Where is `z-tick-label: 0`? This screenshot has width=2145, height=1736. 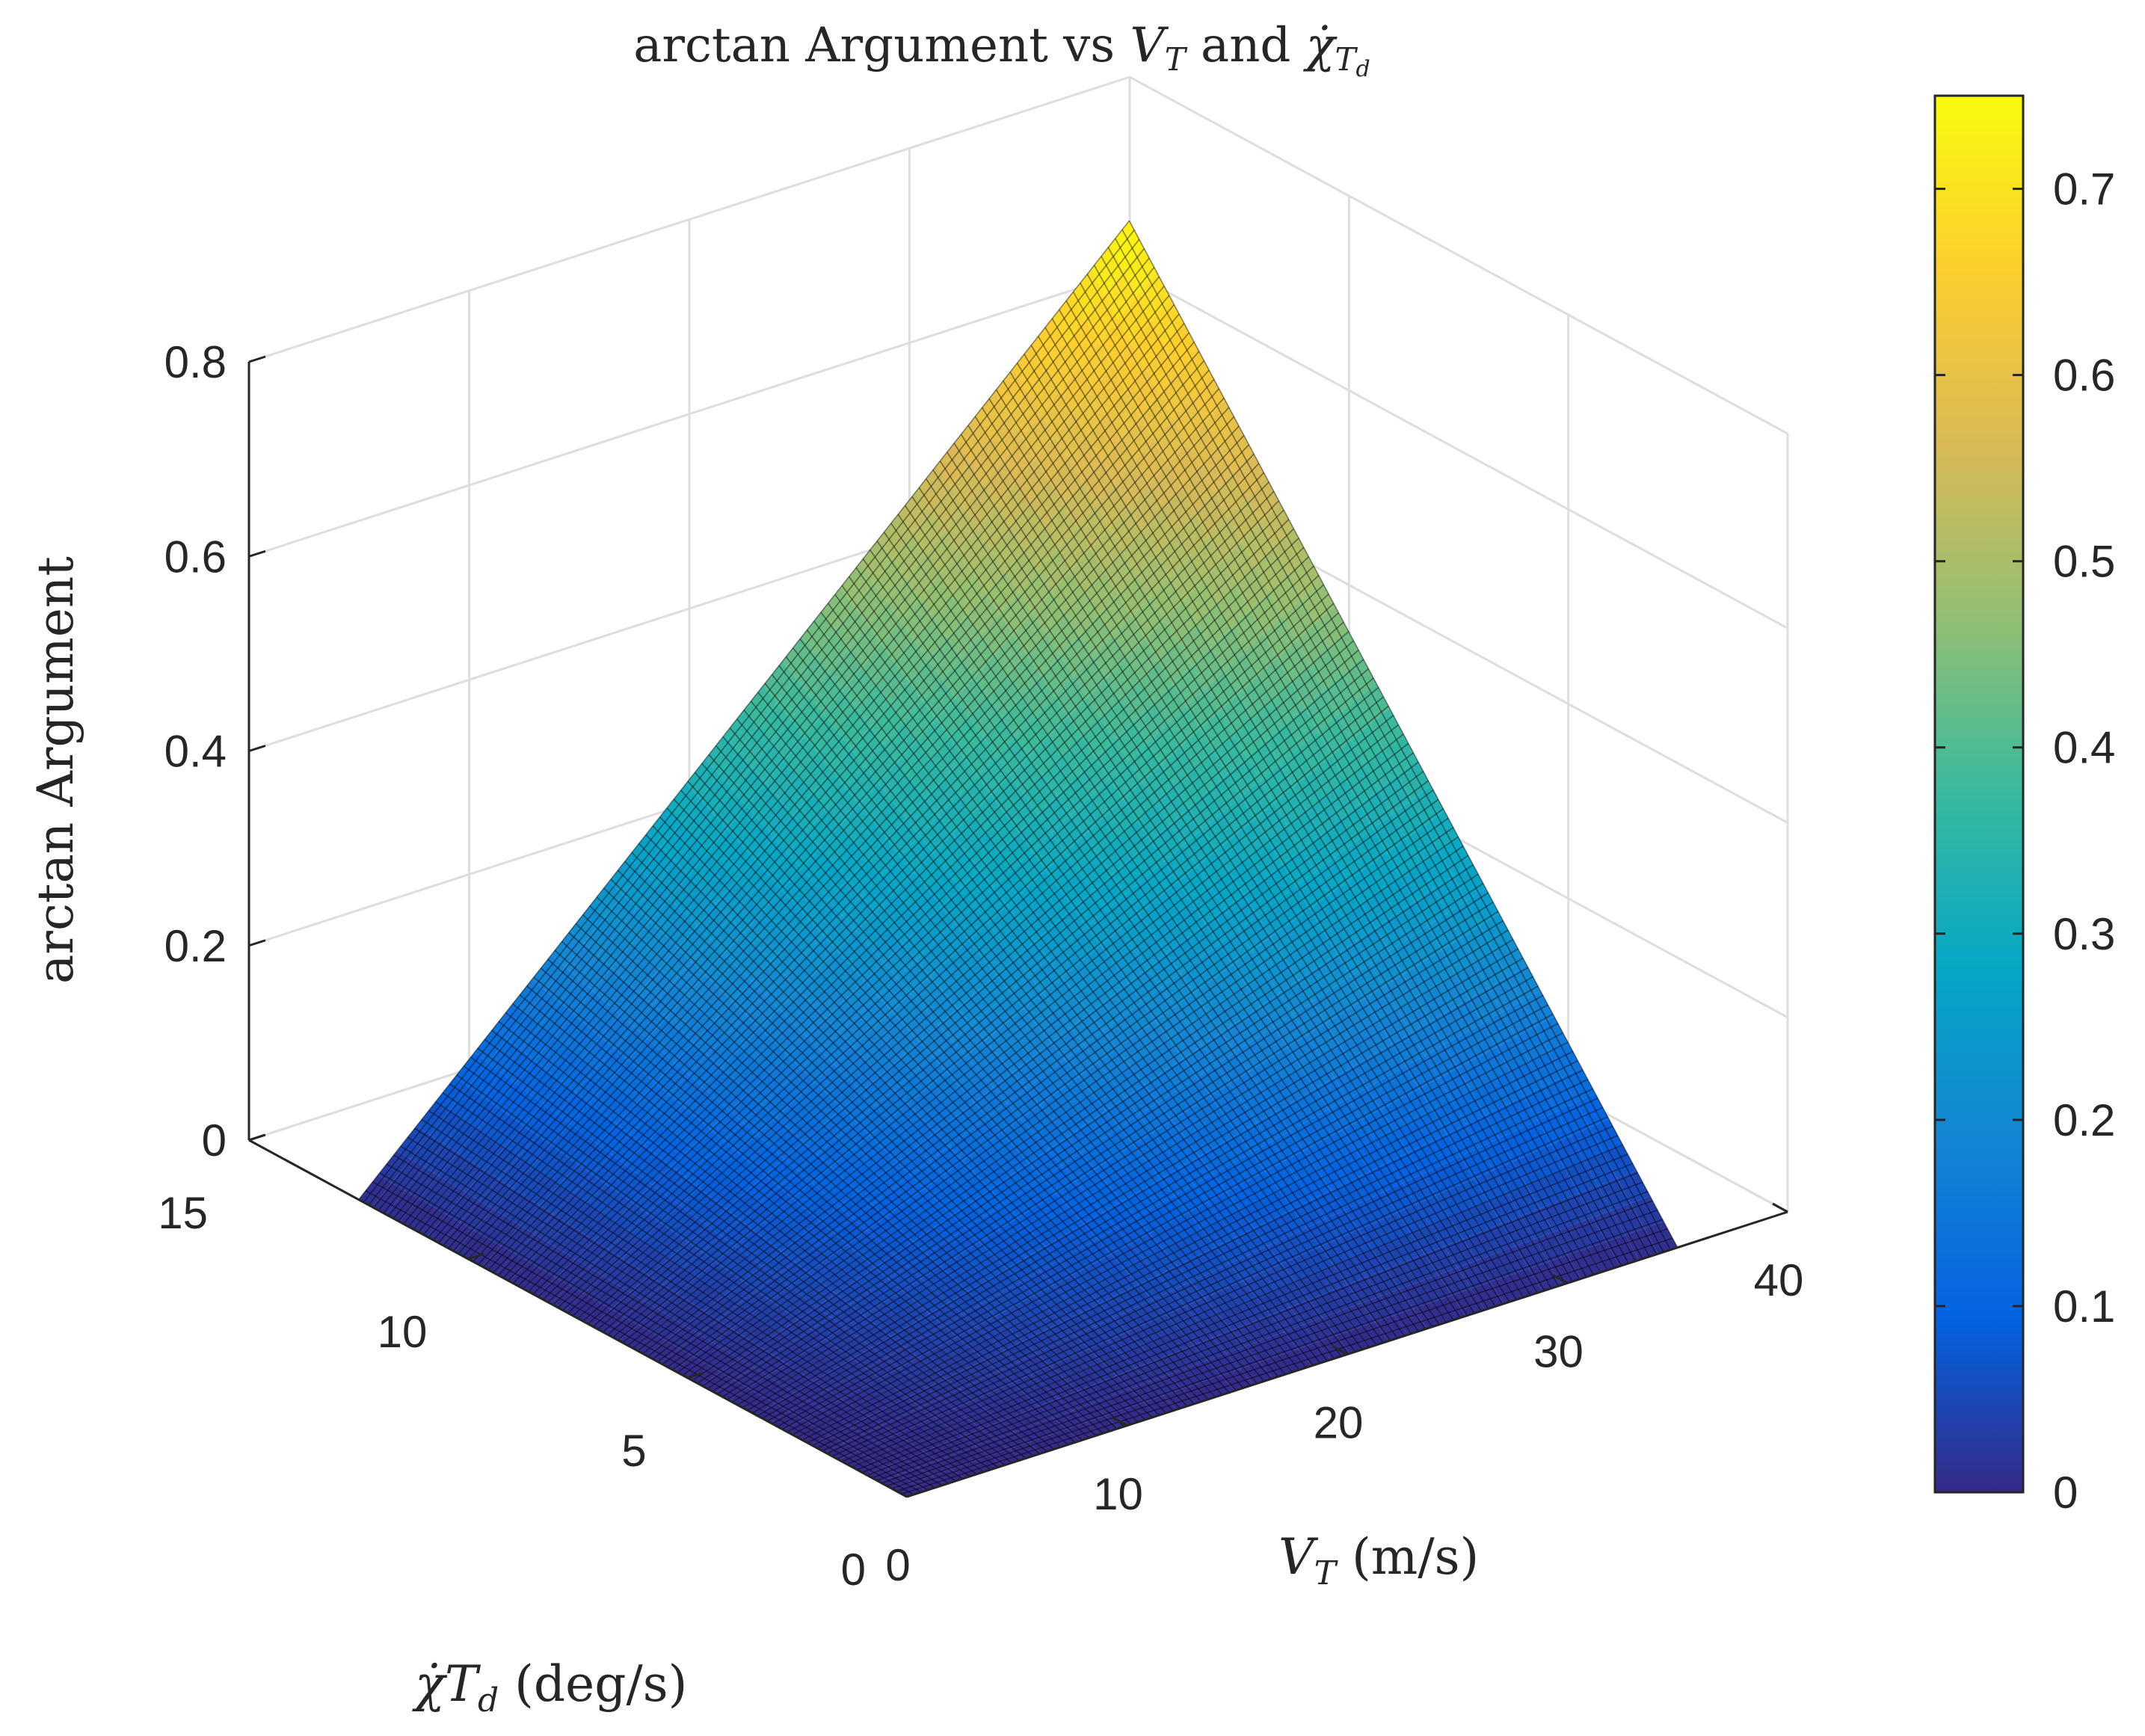
z-tick-label: 0 is located at coordinates (215, 1140).